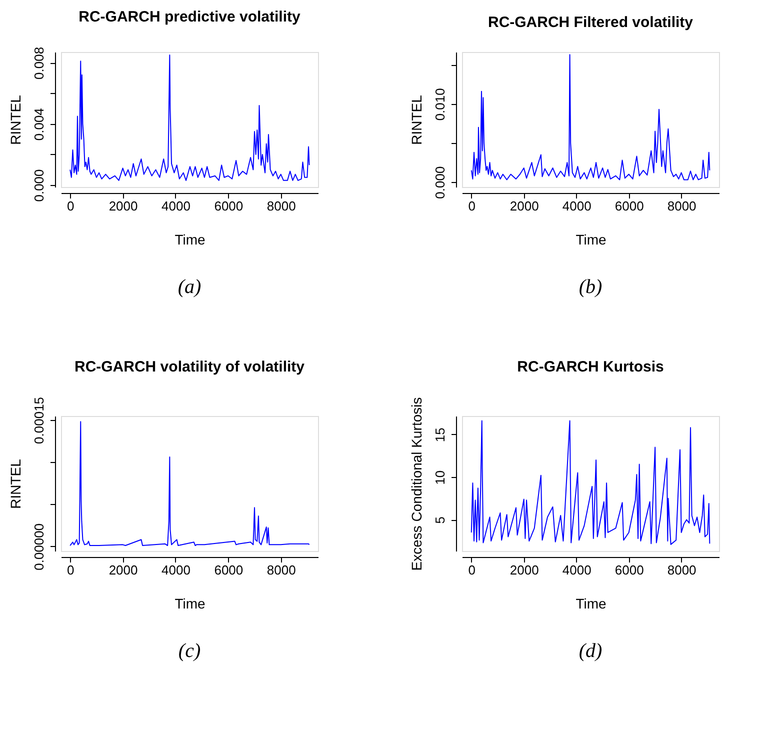 The width and height of the screenshot is (779, 743). I want to click on y-tick-label: 0.010, so click(440, 104).